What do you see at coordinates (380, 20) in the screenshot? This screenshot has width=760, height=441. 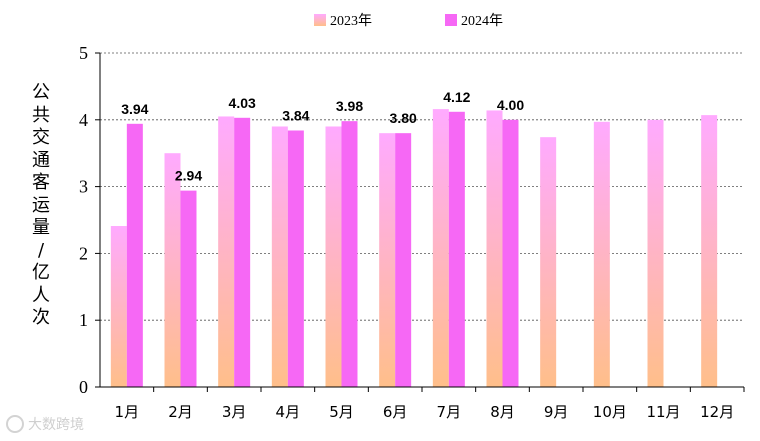 I see `legend: 2023年 2024年` at bounding box center [380, 20].